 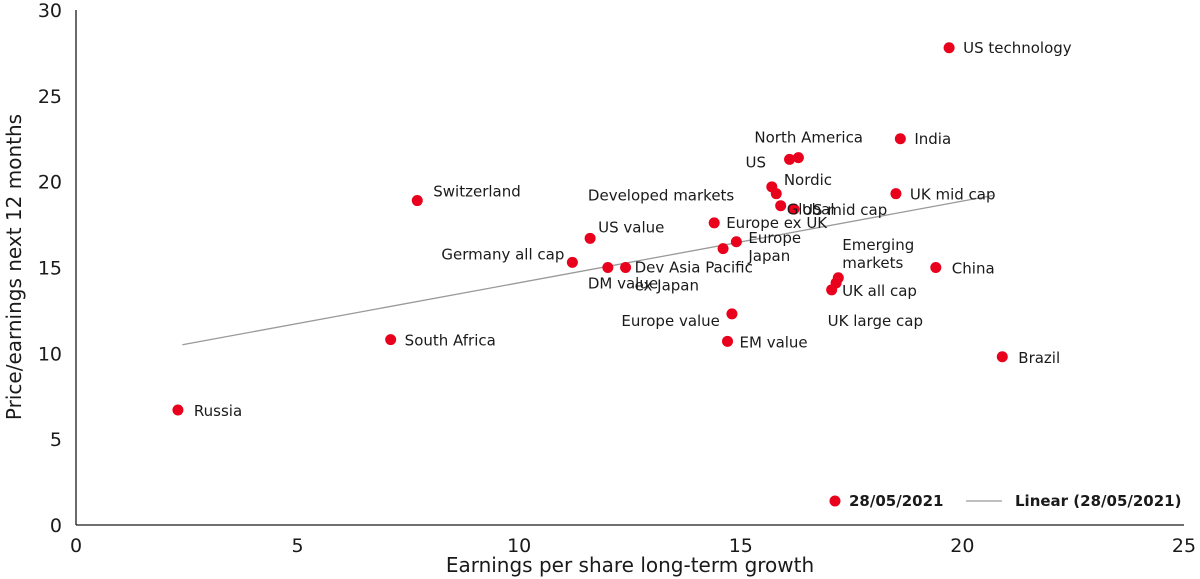 I want to click on data-point-label: UK mid cap, so click(x=953, y=195).